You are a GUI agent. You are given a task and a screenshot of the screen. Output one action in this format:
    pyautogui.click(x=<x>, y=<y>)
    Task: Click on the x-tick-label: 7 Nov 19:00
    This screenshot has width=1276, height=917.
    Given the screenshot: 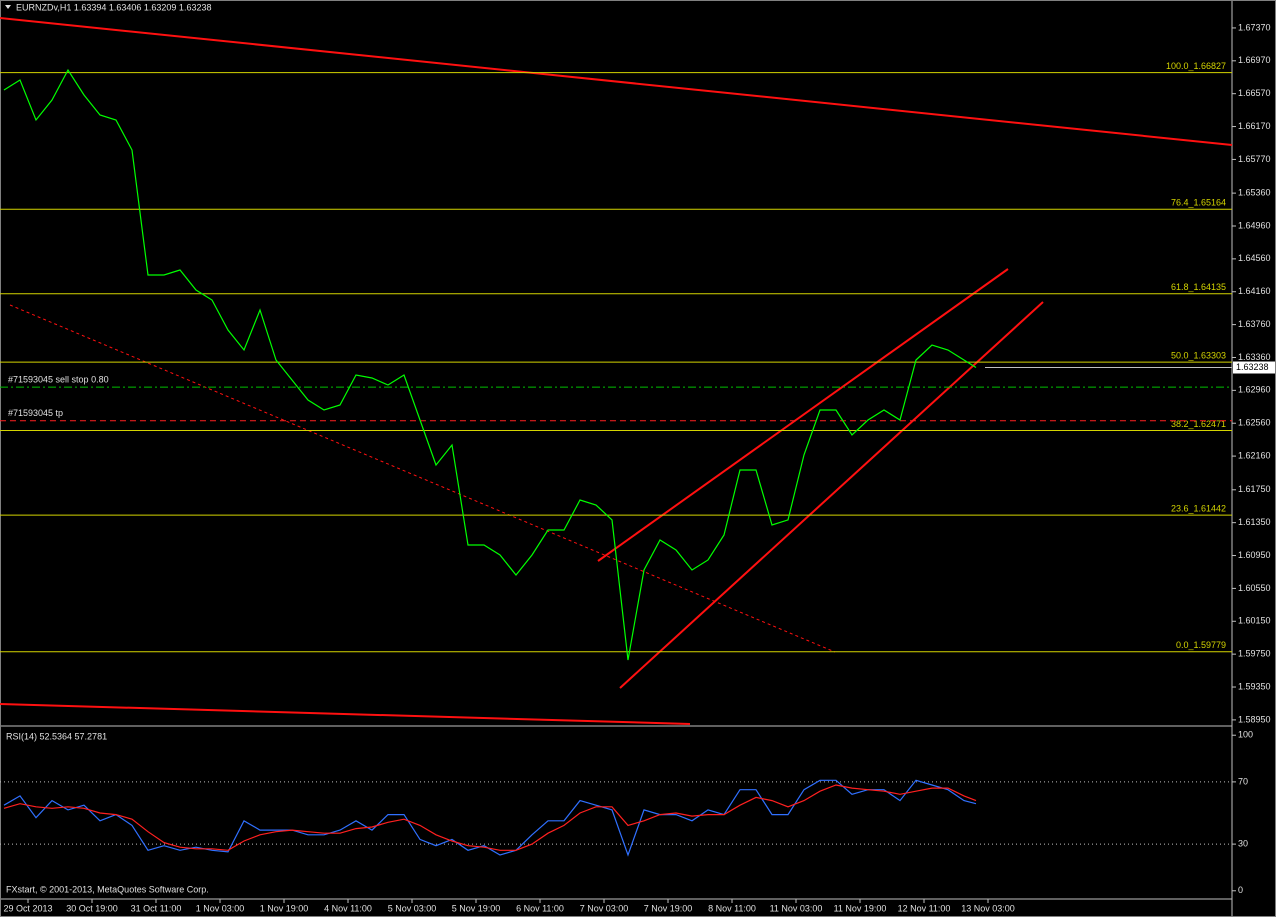 What is the action you would take?
    pyautogui.click(x=668, y=908)
    